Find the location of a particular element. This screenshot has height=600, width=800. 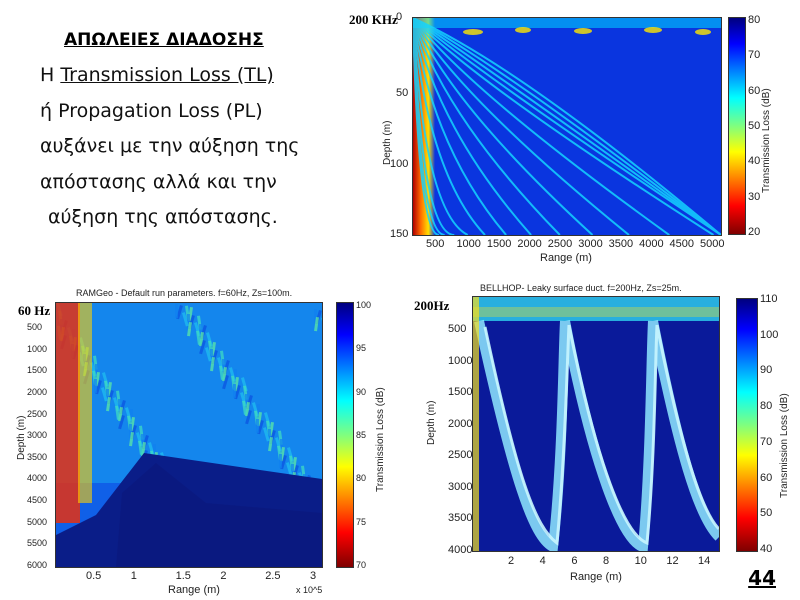

chart3-ytick-7: 4000 is located at coordinates (460, 550).